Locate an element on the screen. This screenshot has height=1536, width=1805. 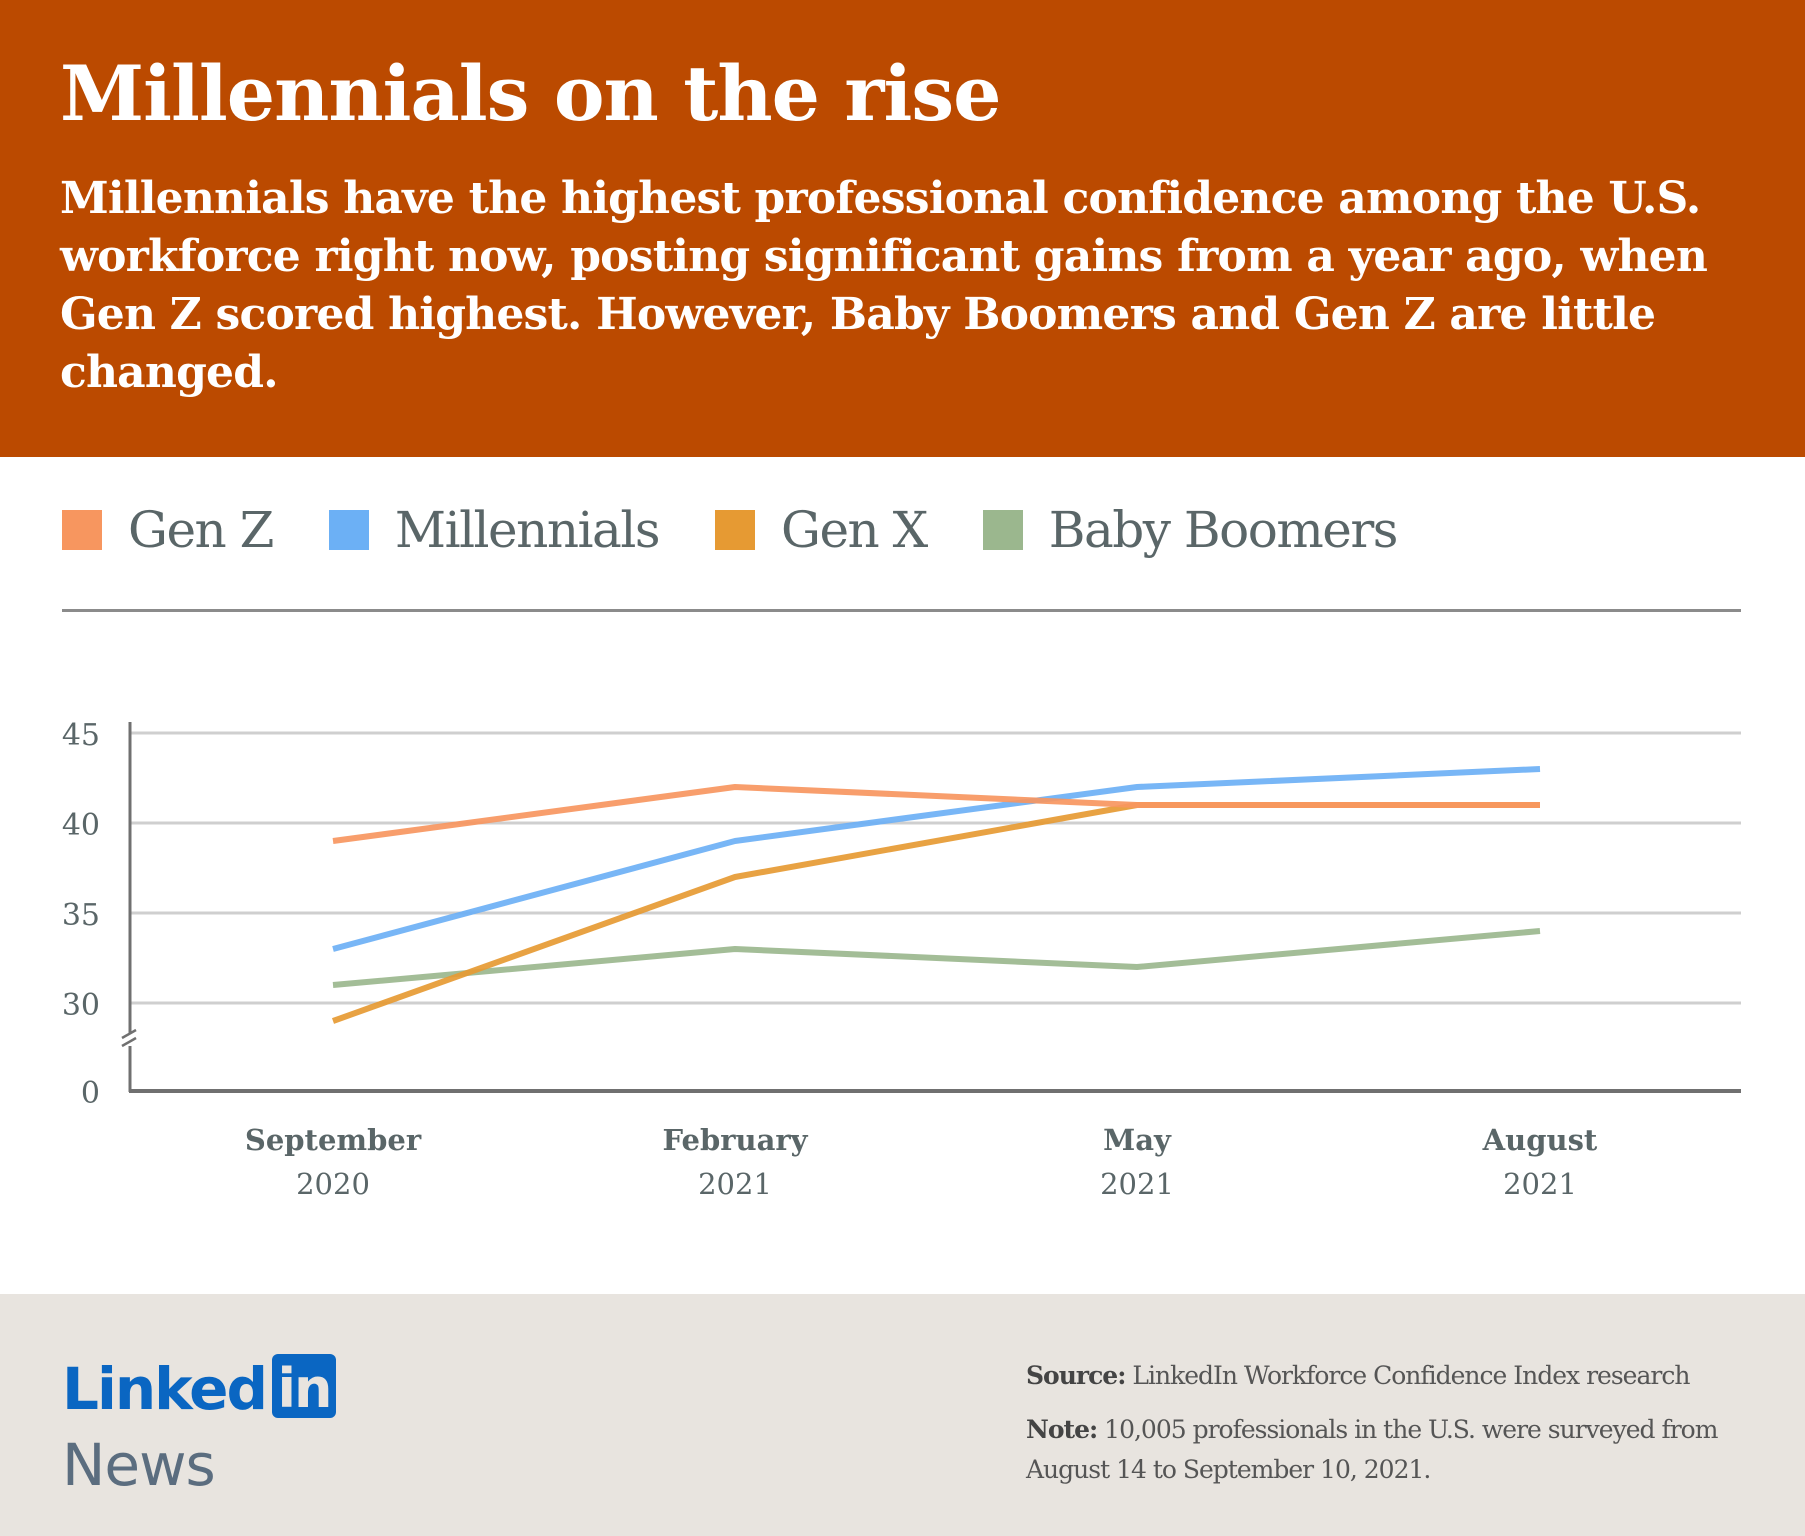
legend-label: Millennials is located at coordinates (527, 530).